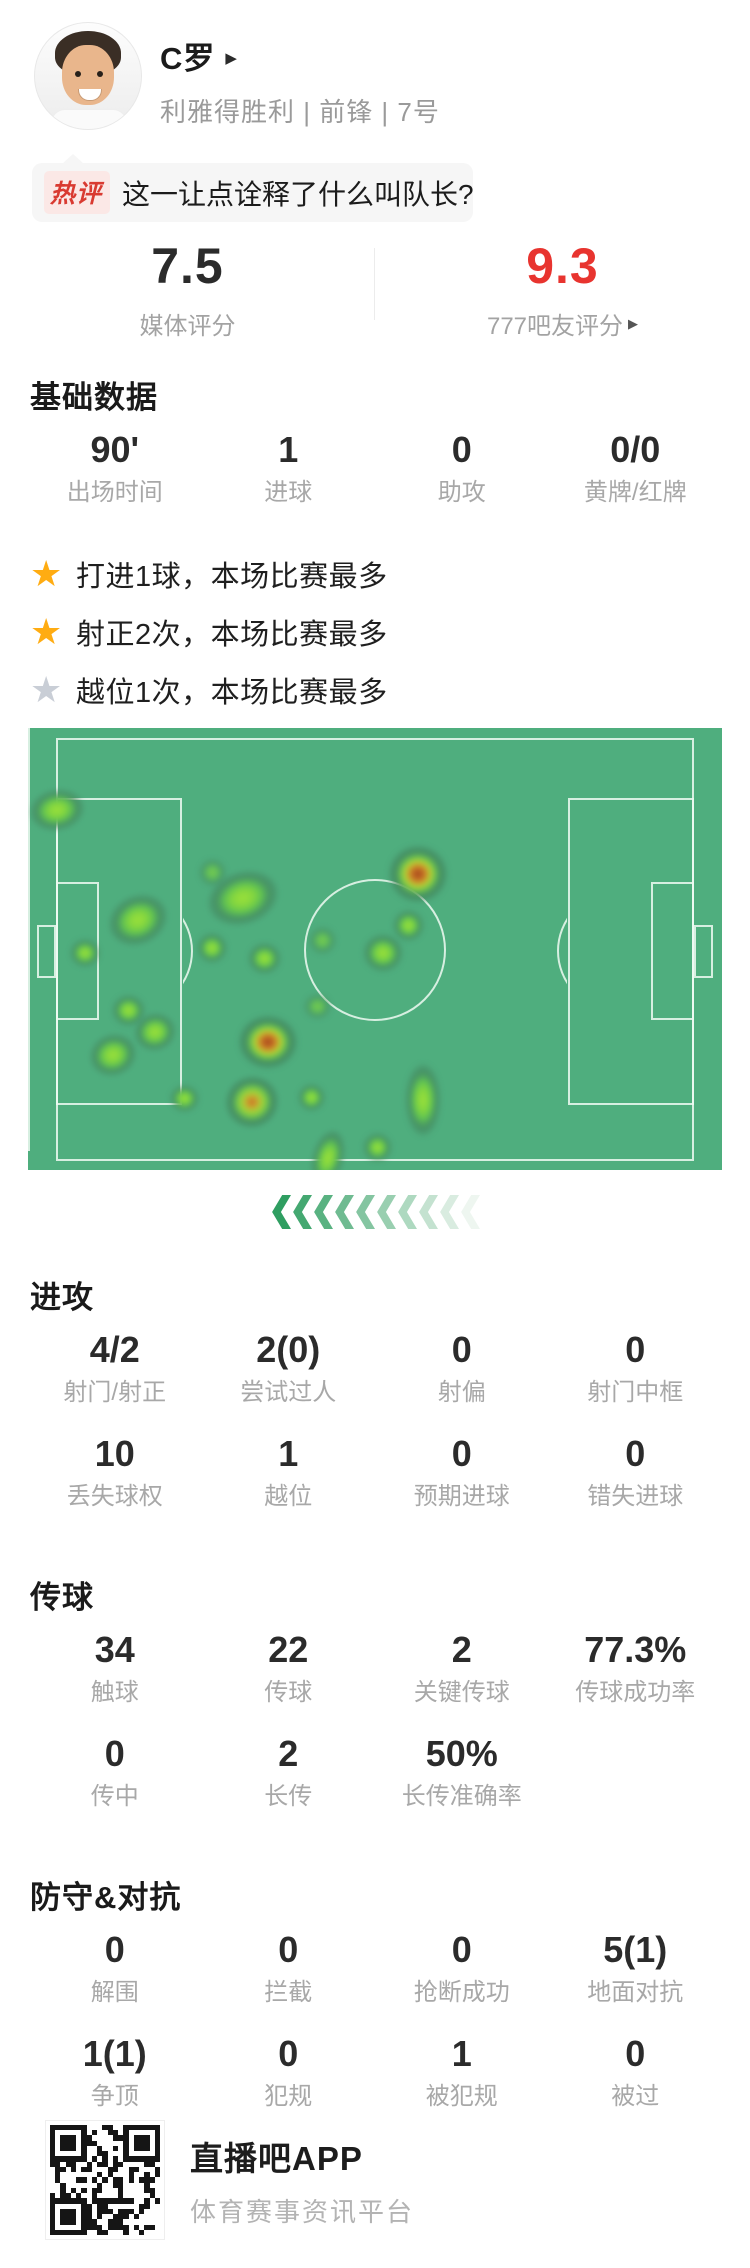 This screenshot has height=2268, width=750. I want to click on stat-cell: 0 错失进球, so click(636, 1473).